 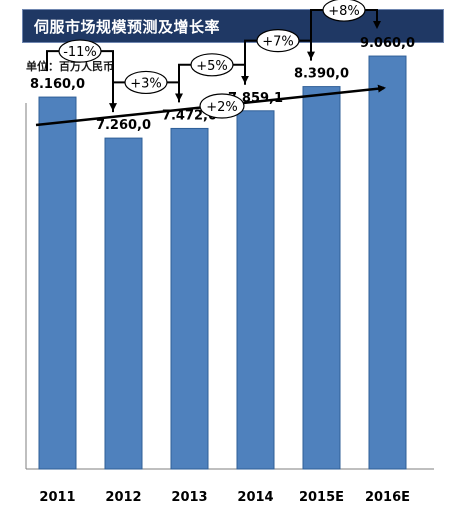 I want to click on value-label-2012: 7.260,0, so click(x=123, y=125).